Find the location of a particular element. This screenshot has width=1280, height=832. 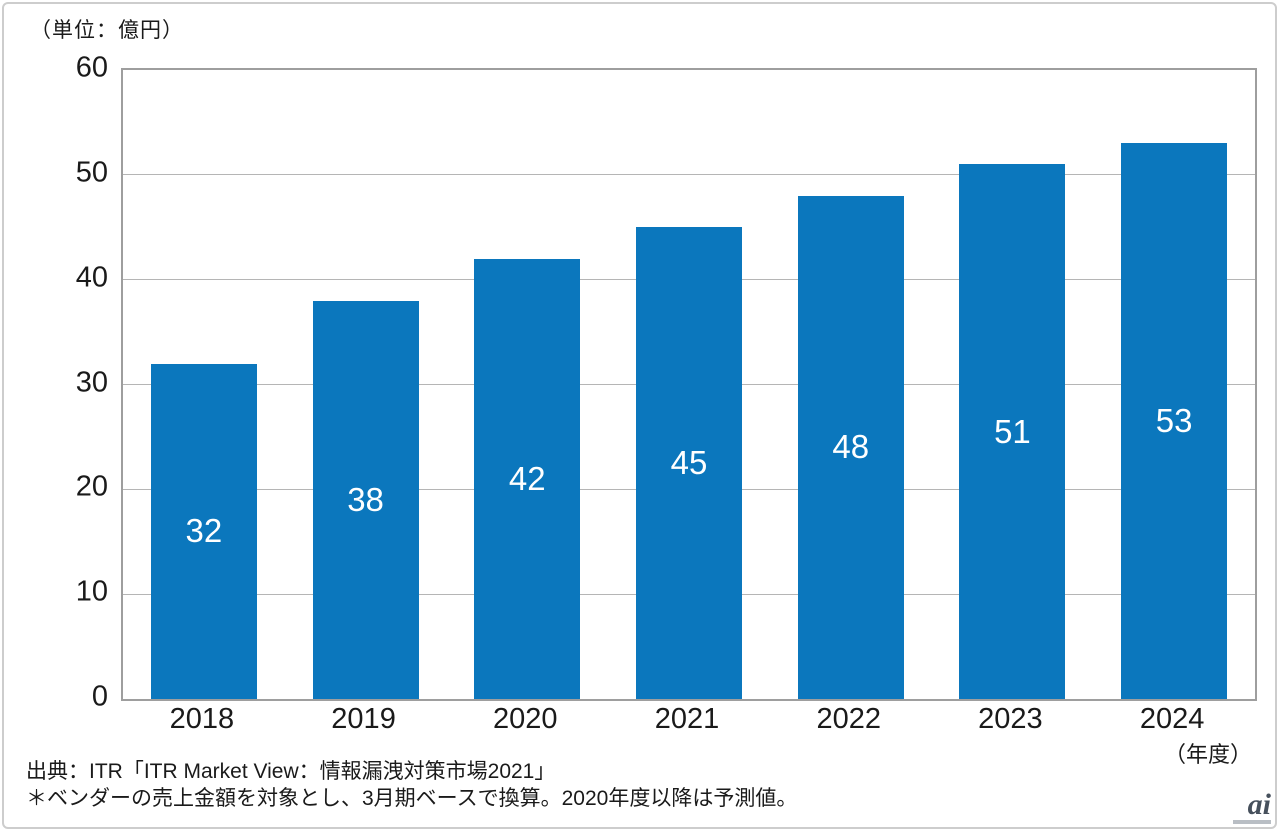

bar-value-label: 42 is located at coordinates (527, 478).